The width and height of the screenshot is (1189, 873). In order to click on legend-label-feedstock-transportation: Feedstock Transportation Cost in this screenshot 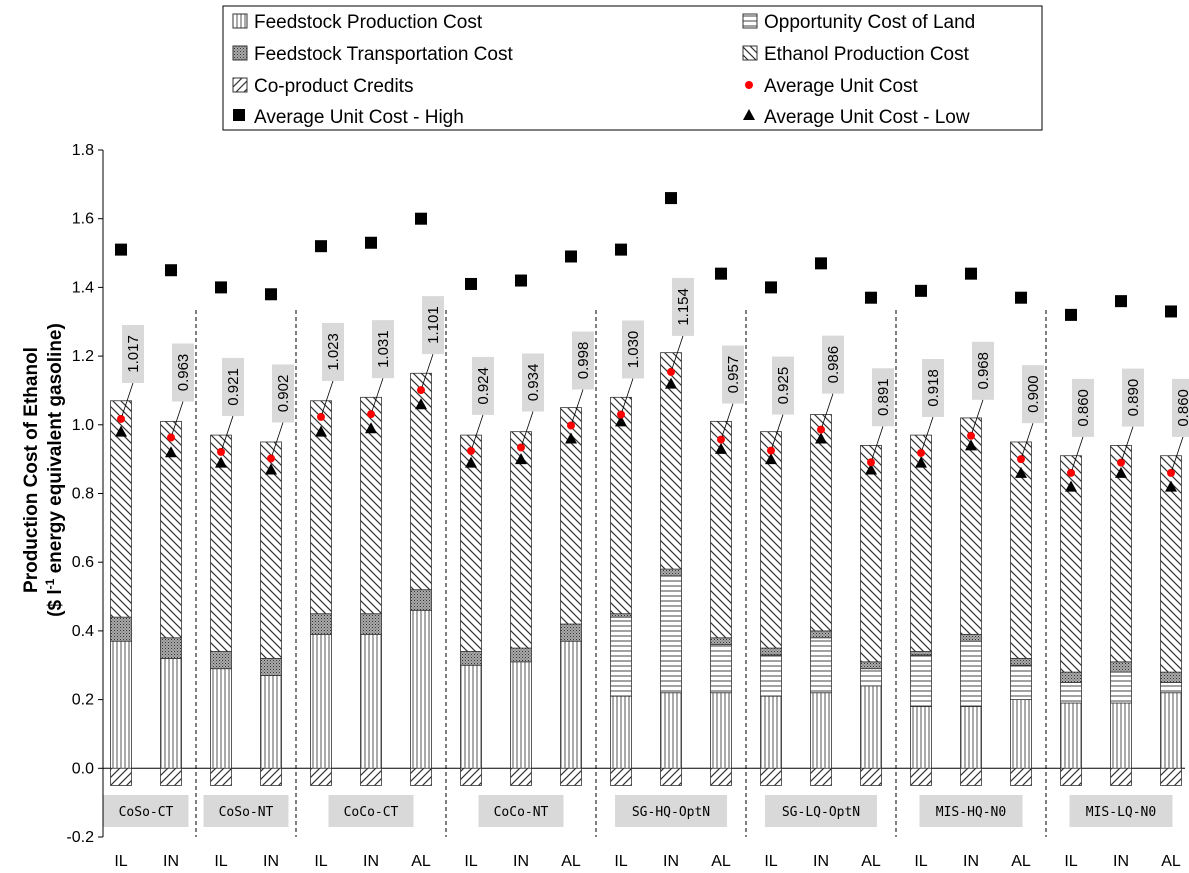, I will do `click(383, 54)`.